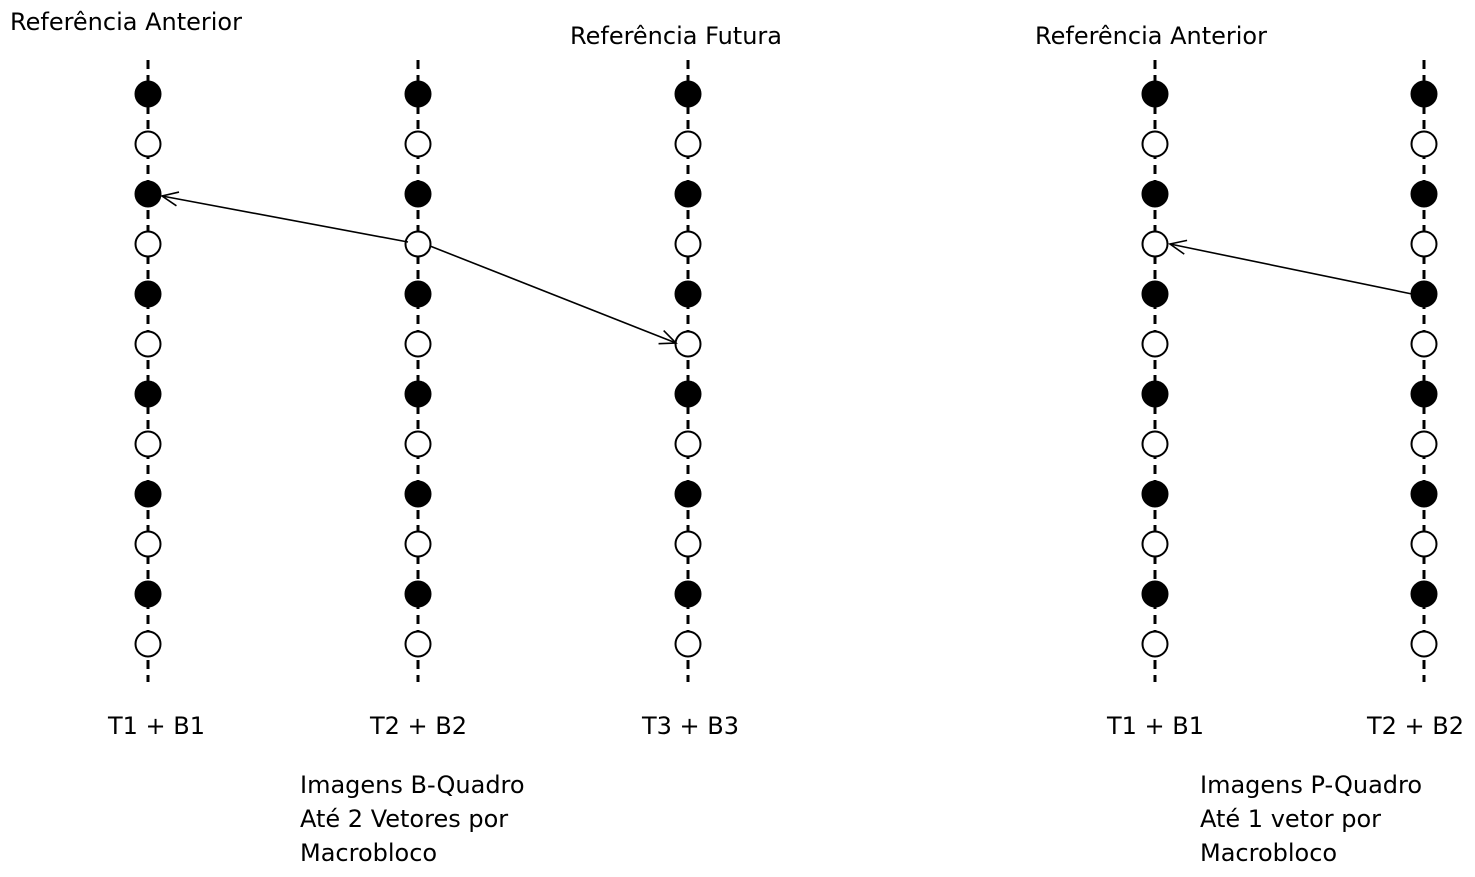  Describe the element at coordinates (412, 785) in the screenshot. I see `b-frame-caption-line-1: Imagens B-Quadro` at that location.